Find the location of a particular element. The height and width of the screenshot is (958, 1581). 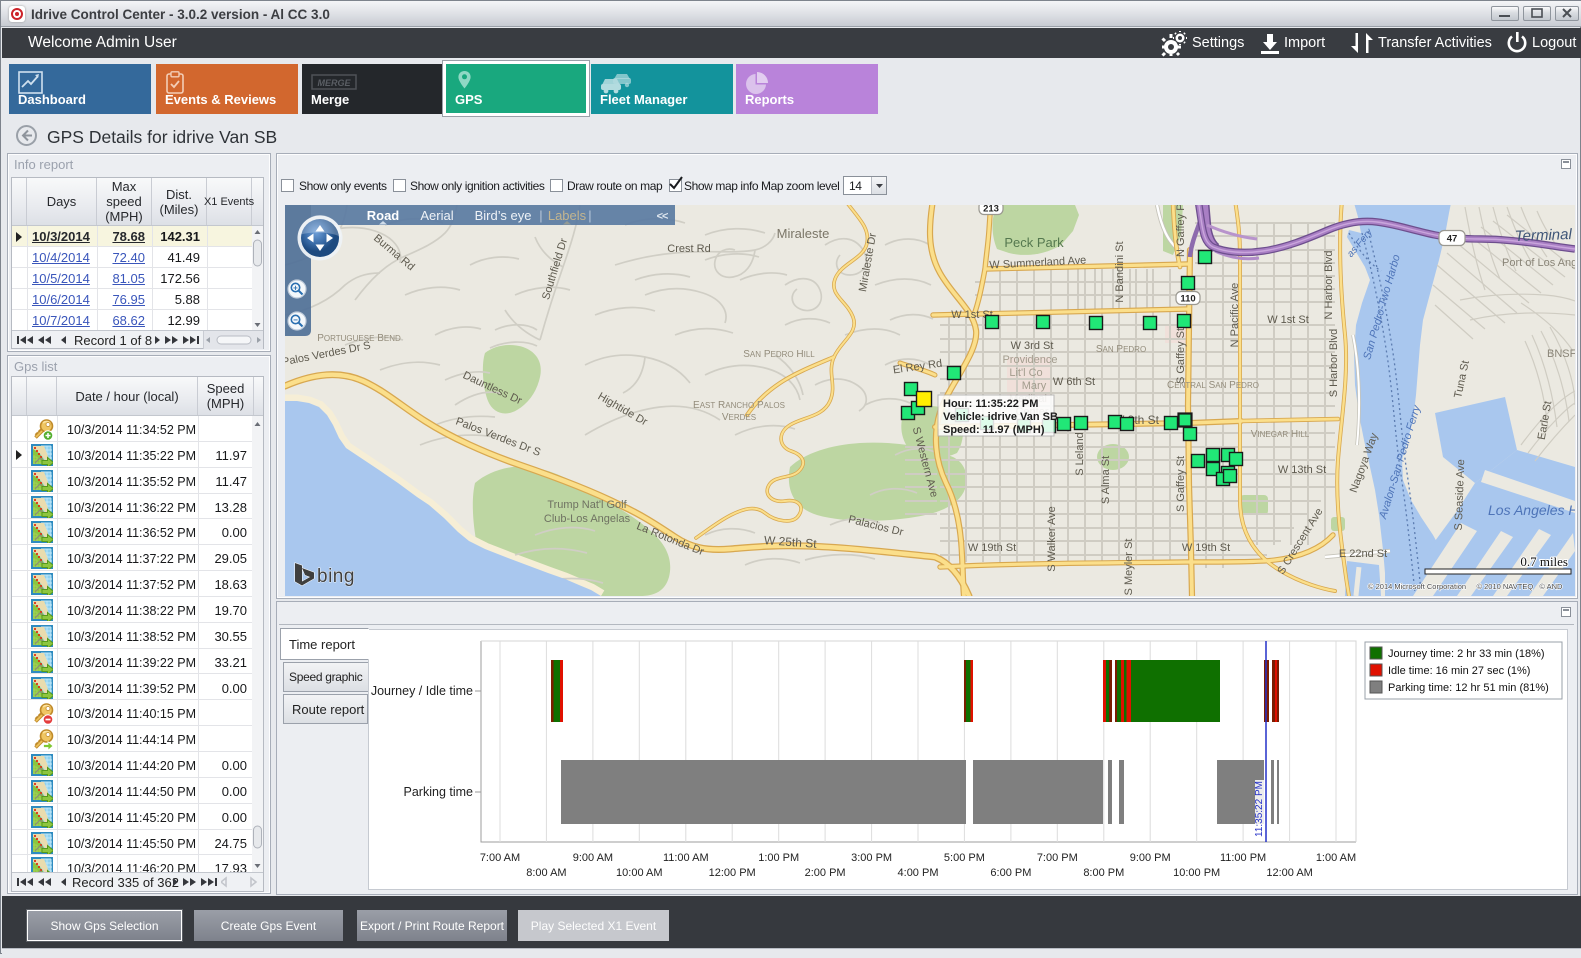

svg-text: N Harbor Blvd is located at coordinates (1329, 284).